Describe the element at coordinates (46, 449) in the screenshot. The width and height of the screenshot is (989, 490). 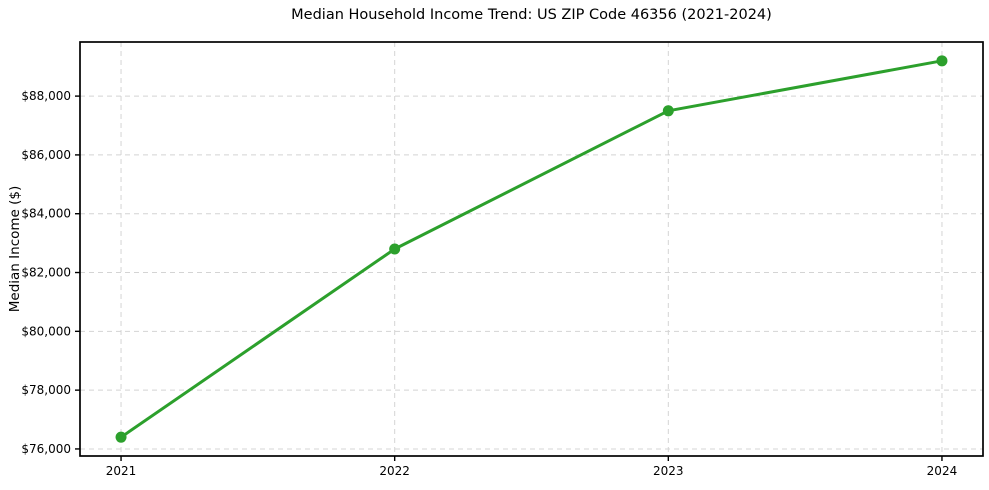
I see `y-tick-label: $76,000` at that location.